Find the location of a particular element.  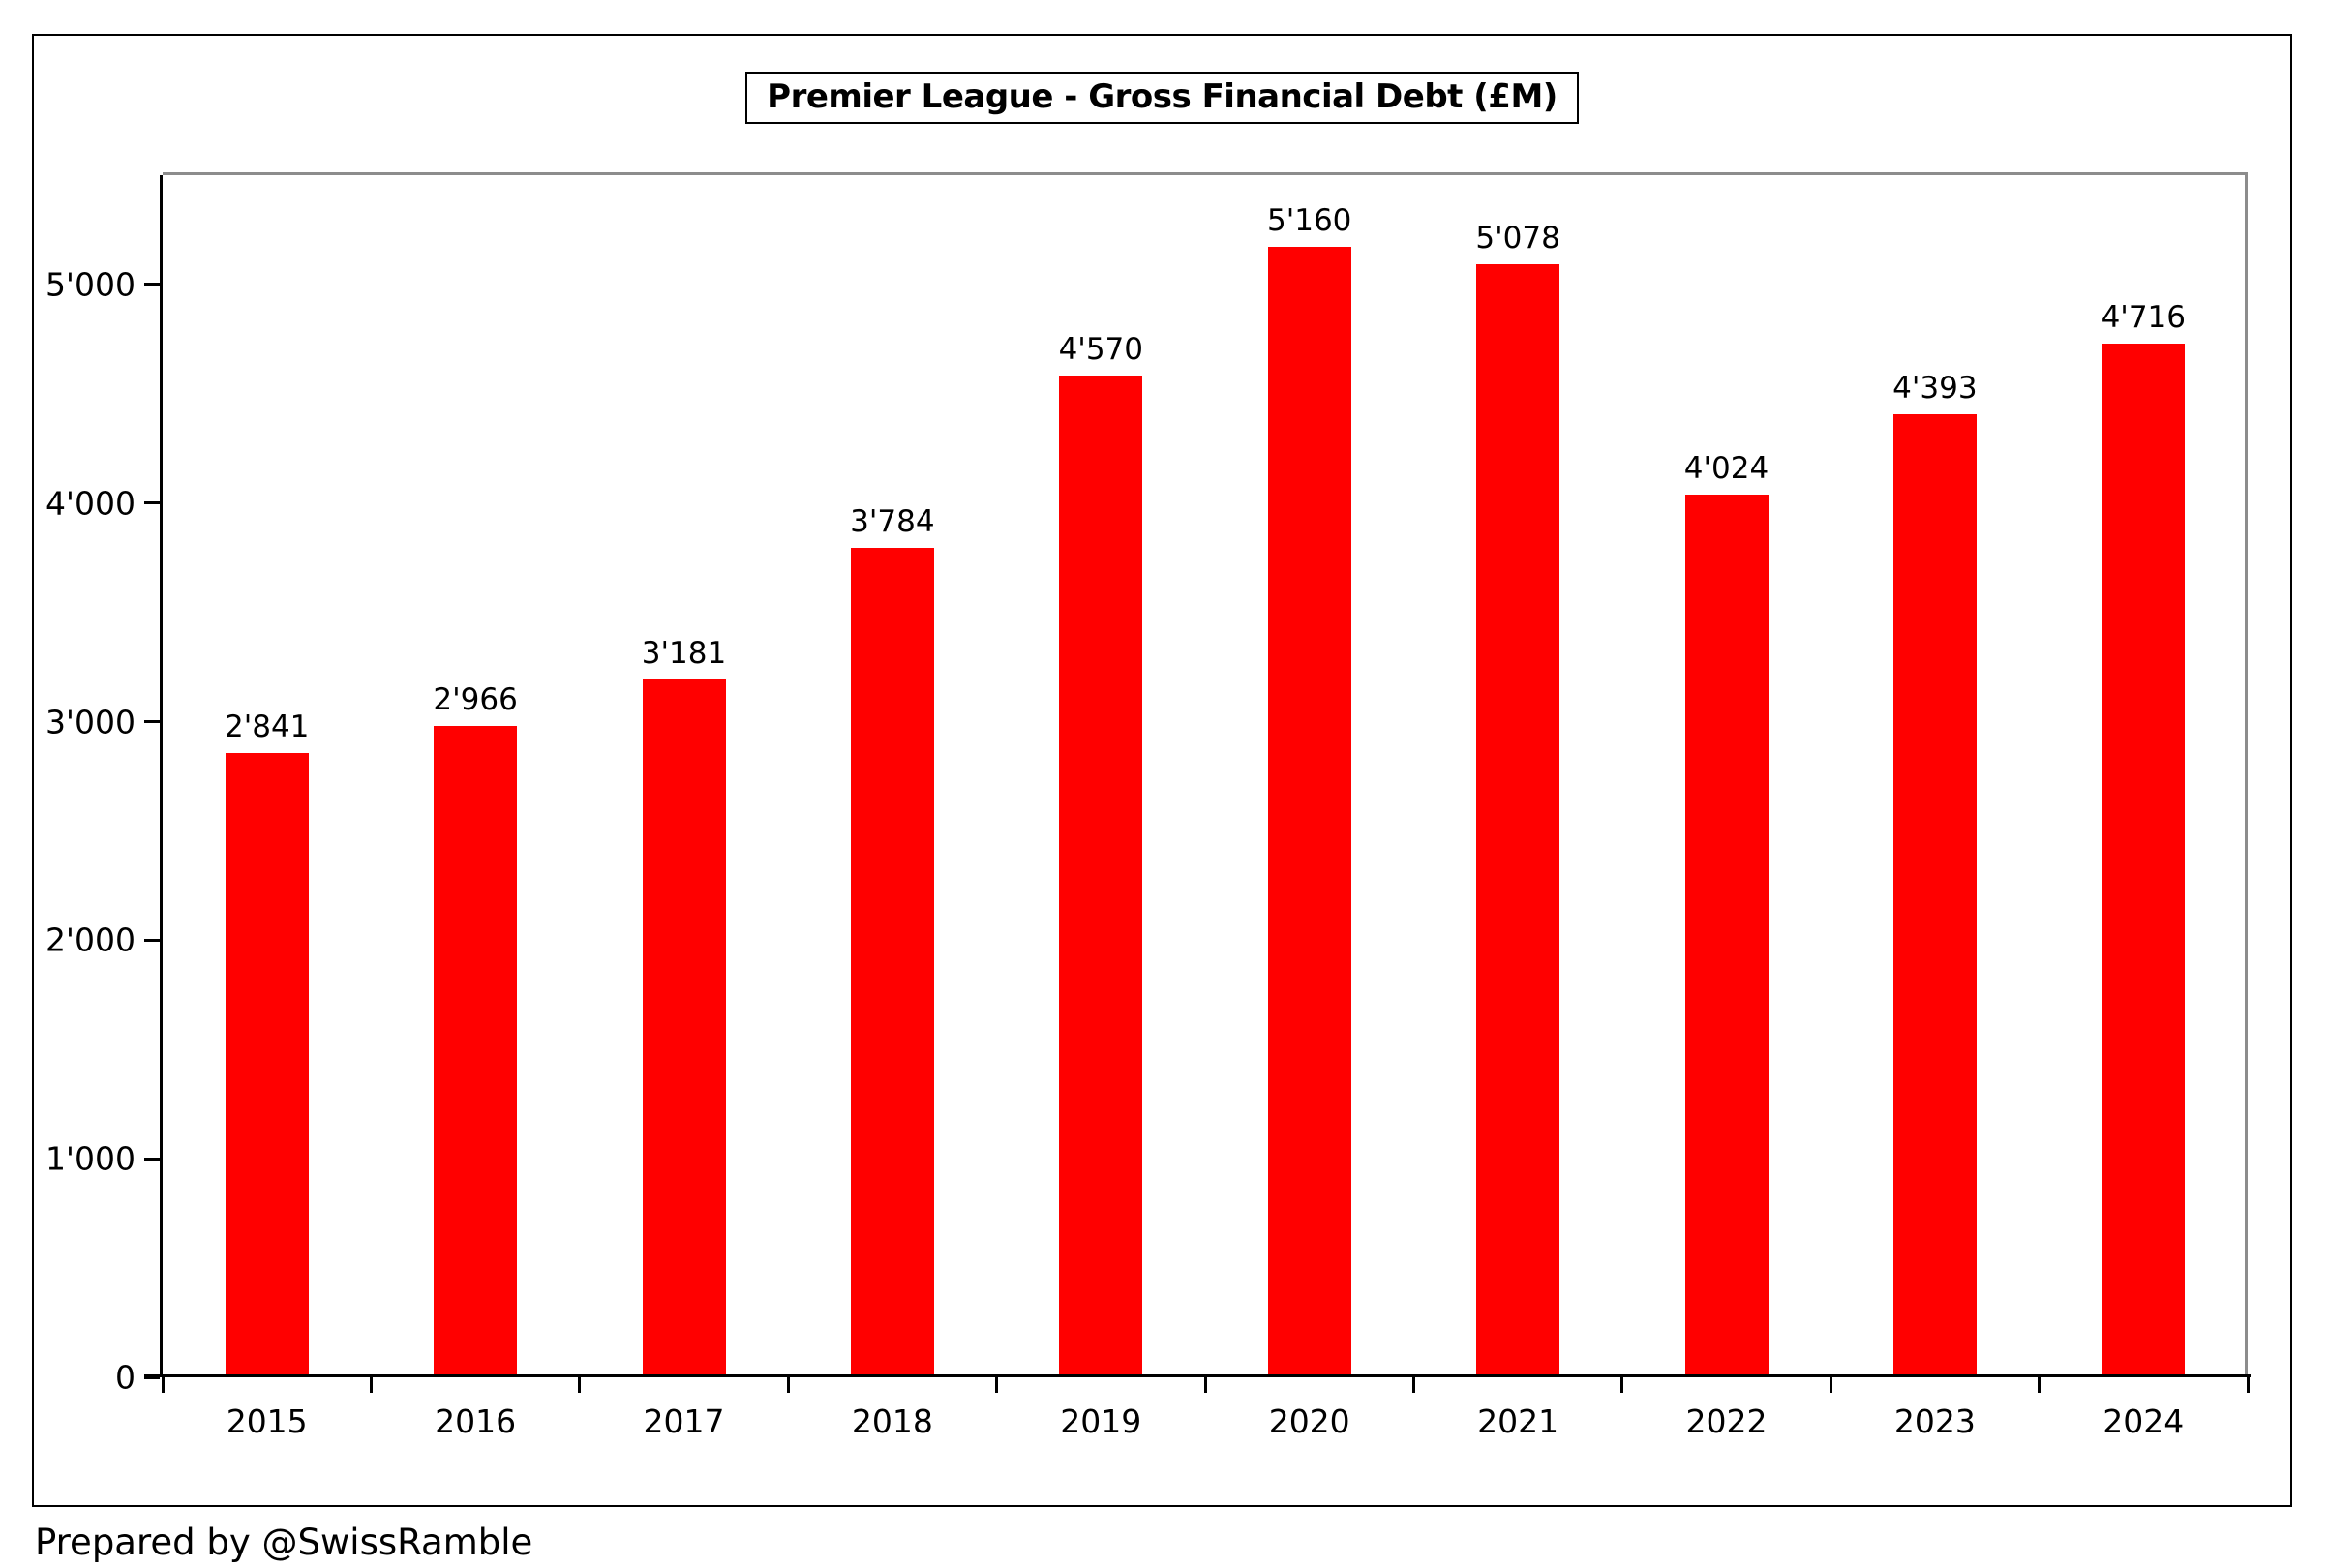

bar-value-label: 5'160 is located at coordinates (1309, 220).